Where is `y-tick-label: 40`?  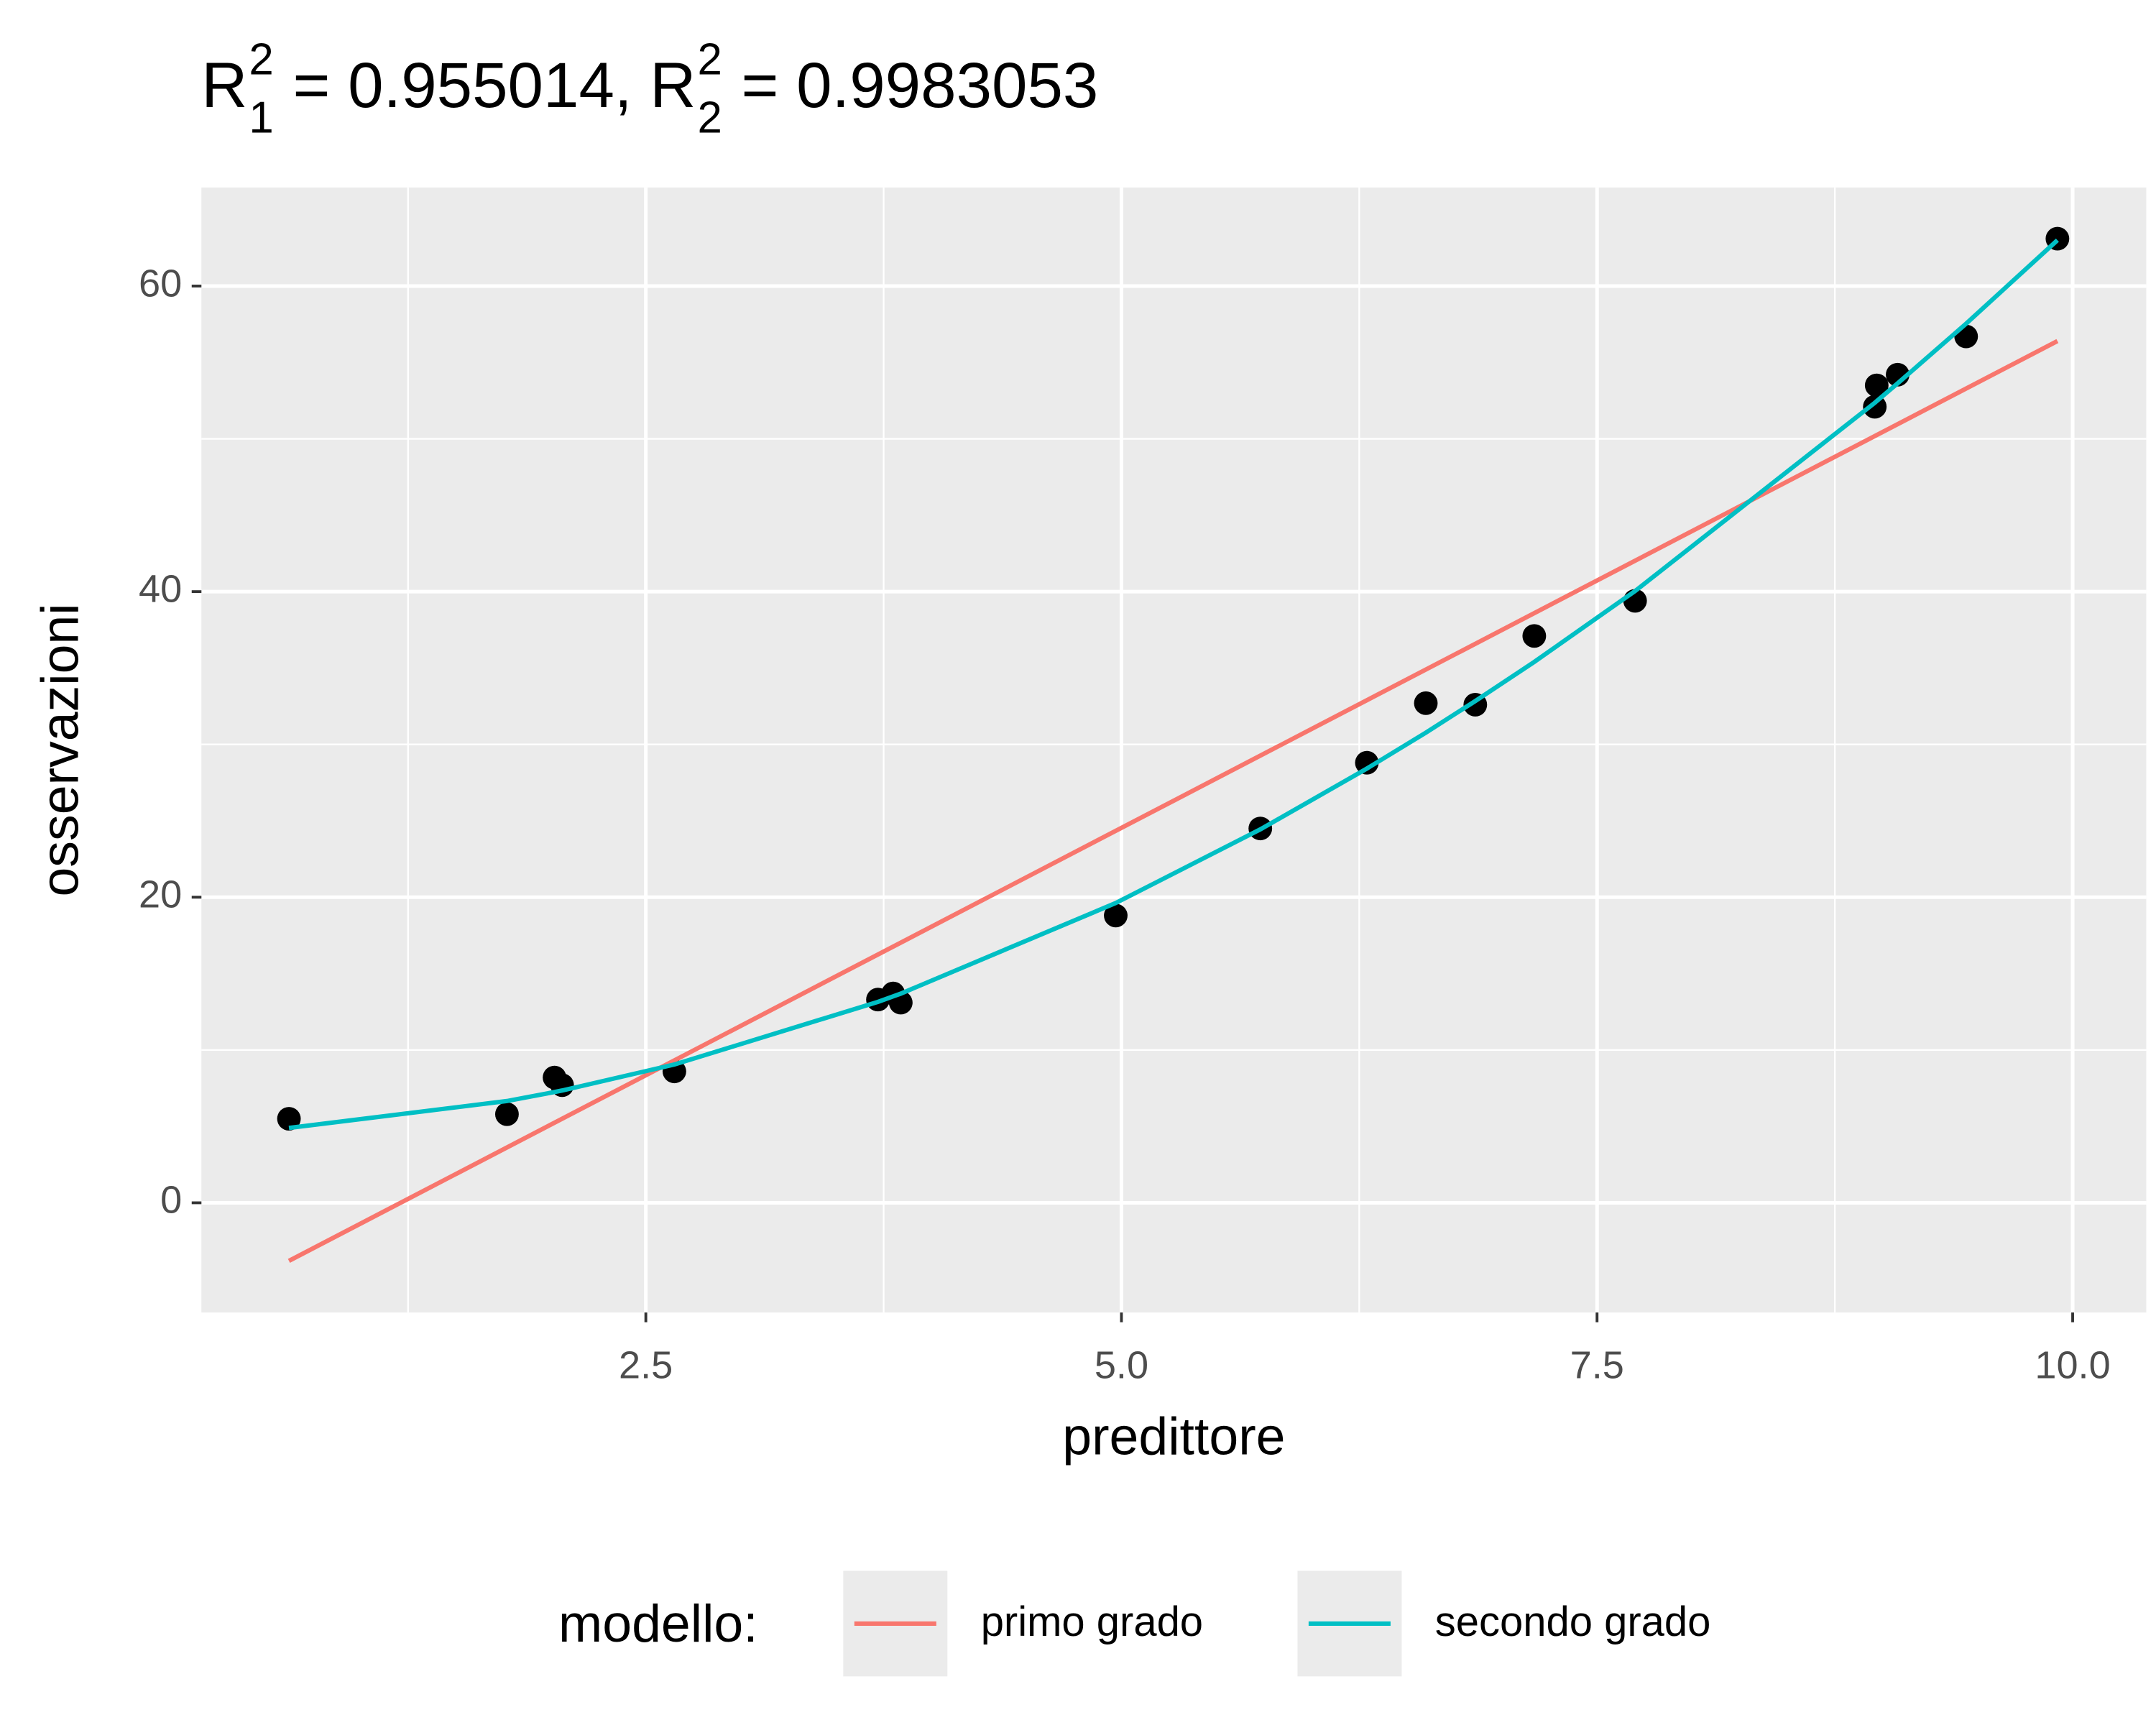
y-tick-label: 40 is located at coordinates (160, 588).